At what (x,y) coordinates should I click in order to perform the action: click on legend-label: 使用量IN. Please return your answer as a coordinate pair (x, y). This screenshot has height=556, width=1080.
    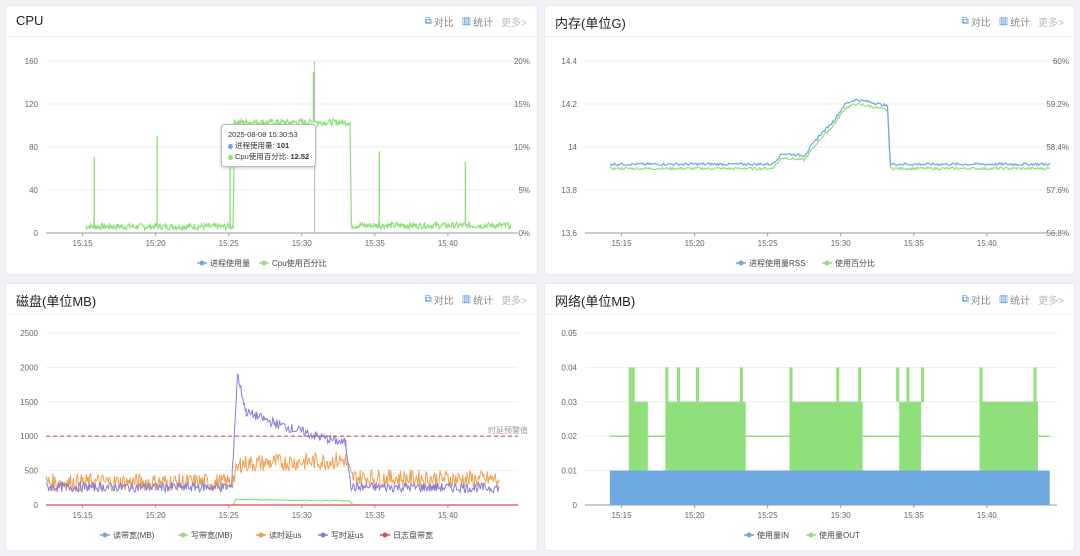
    Looking at the image, I should click on (773, 535).